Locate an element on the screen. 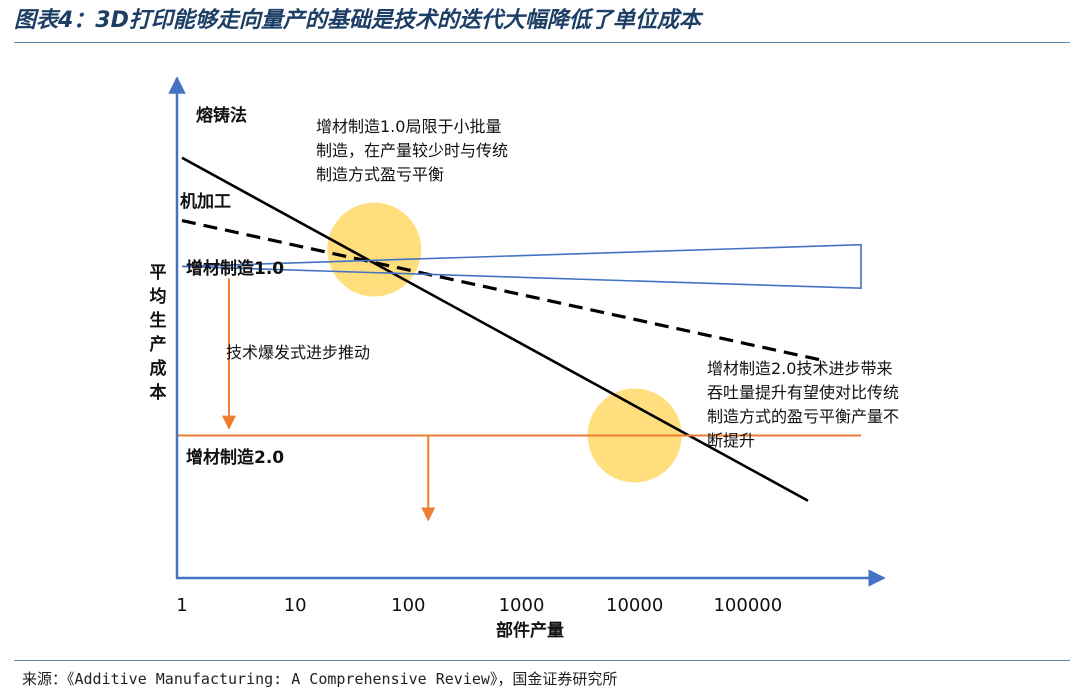  title-divider is located at coordinates (542, 42).